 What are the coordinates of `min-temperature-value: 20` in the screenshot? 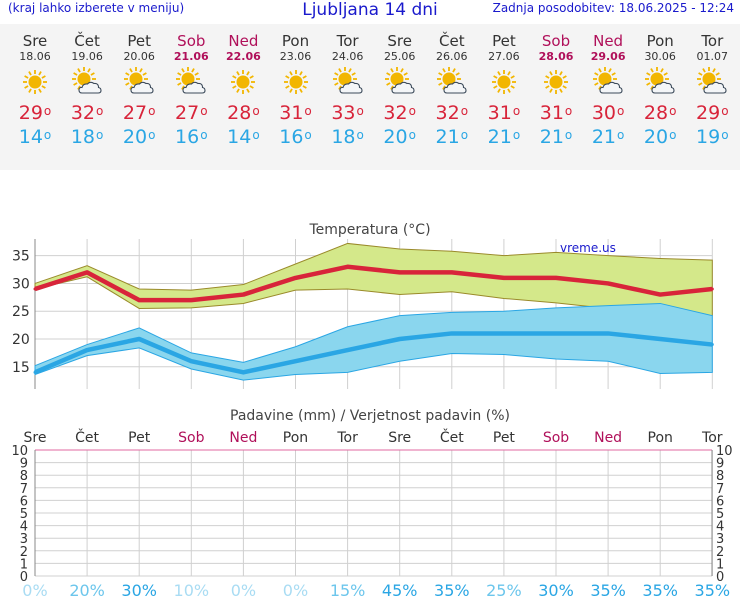 It's located at (395, 137).